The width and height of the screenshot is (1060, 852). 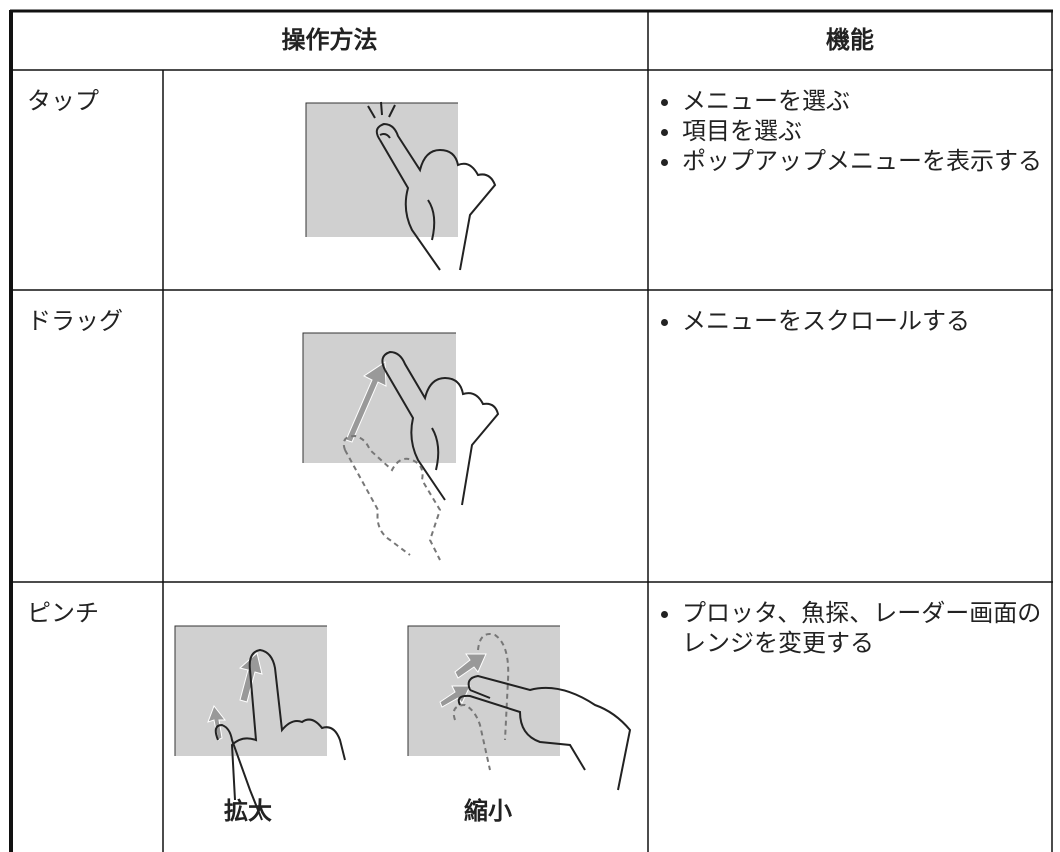 What do you see at coordinates (75, 321) in the screenshot?
I see `gesture-name: ドラッグ` at bounding box center [75, 321].